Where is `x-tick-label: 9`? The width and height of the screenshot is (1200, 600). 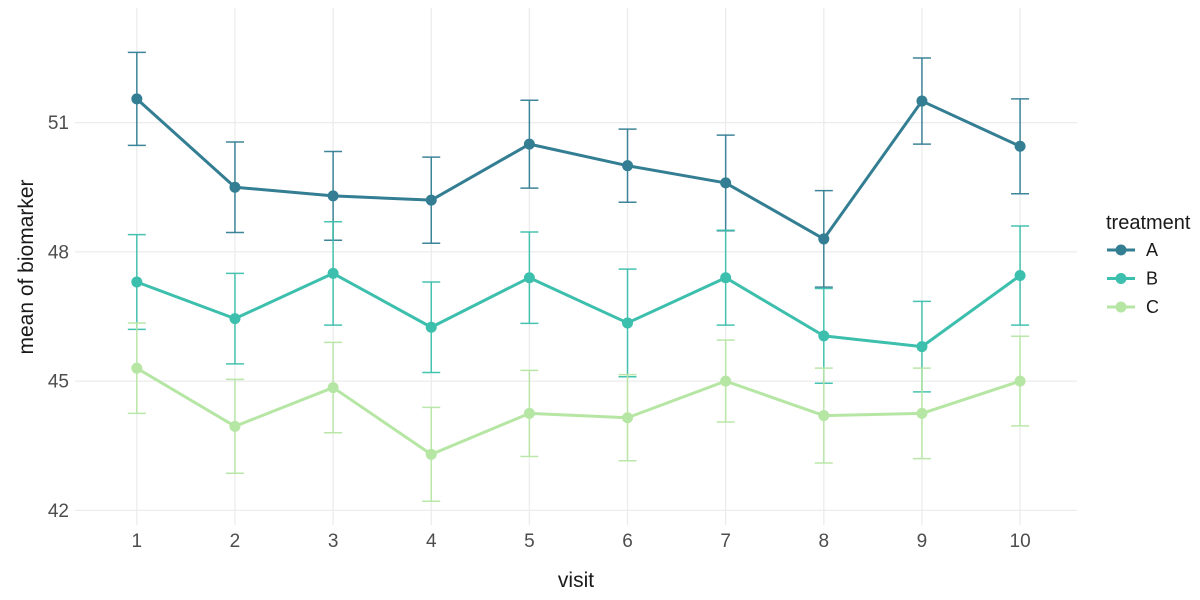 x-tick-label: 9 is located at coordinates (922, 541).